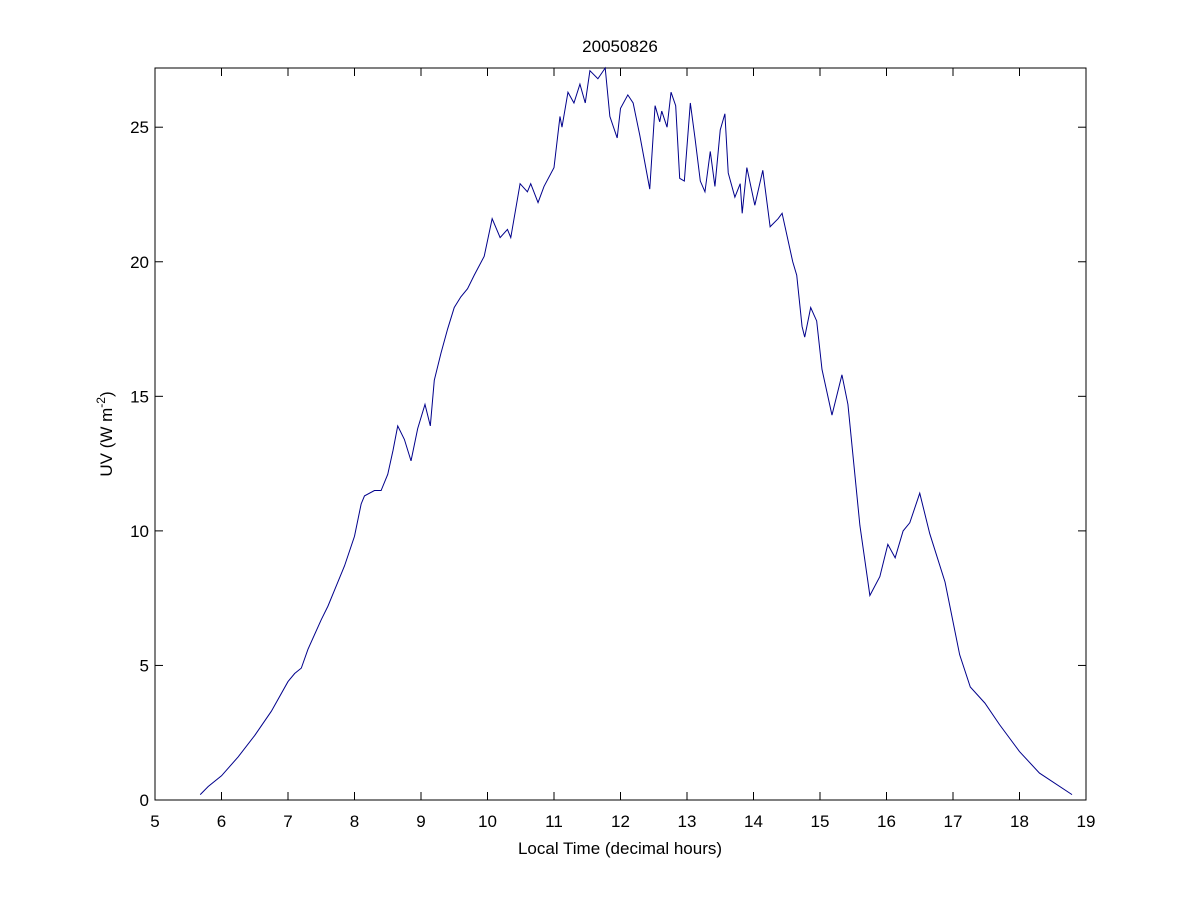 The image size is (1200, 900). Describe the element at coordinates (144, 800) in the screenshot. I see `y-tick-label: 0` at that location.